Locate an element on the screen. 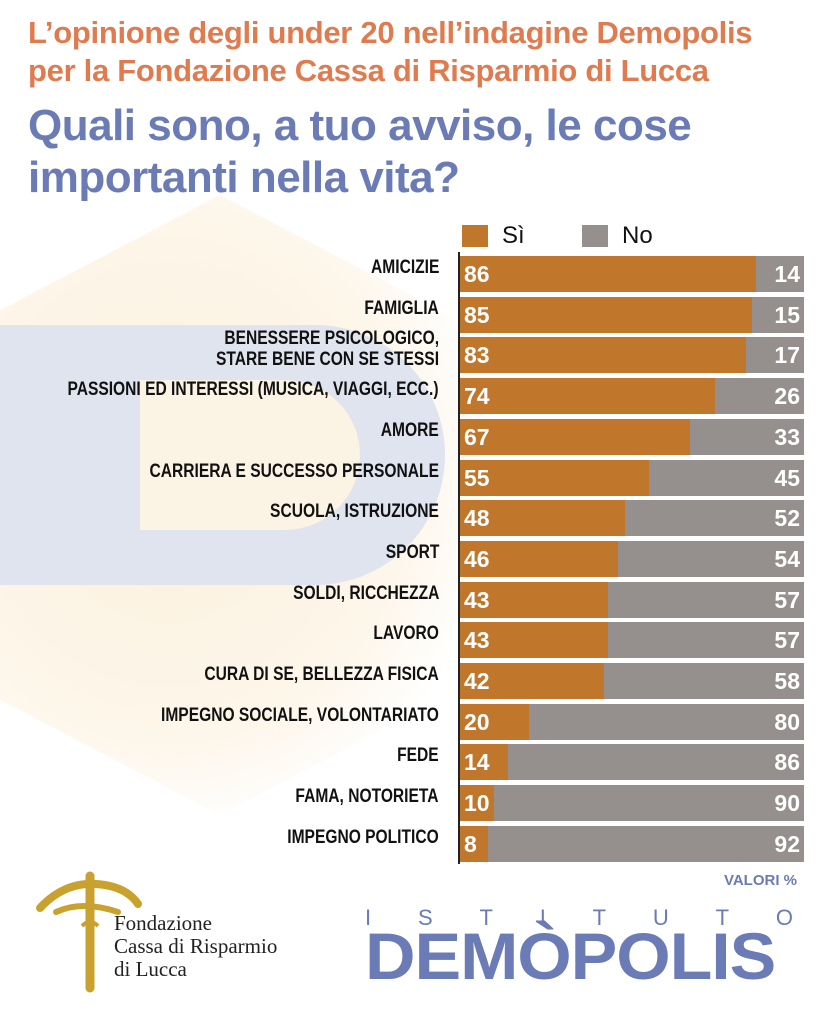  legend-item-si: Sì is located at coordinates (493, 236).